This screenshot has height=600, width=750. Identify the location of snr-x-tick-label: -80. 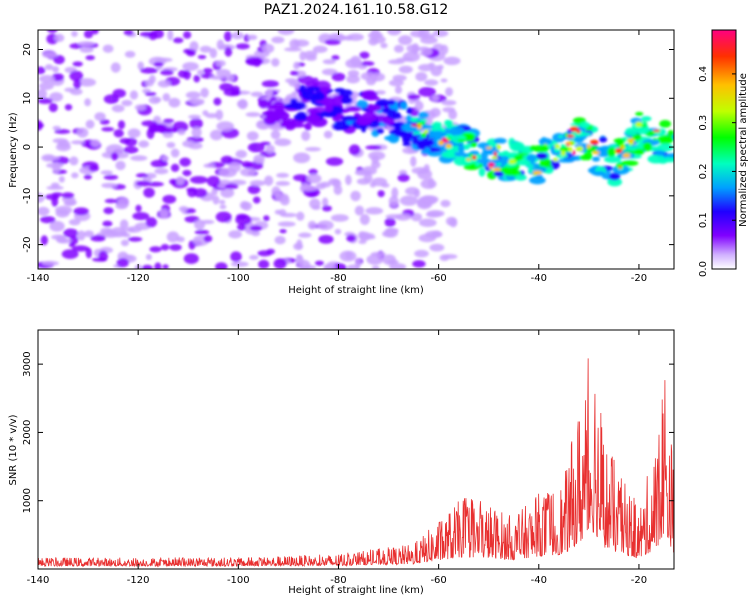
(338, 580).